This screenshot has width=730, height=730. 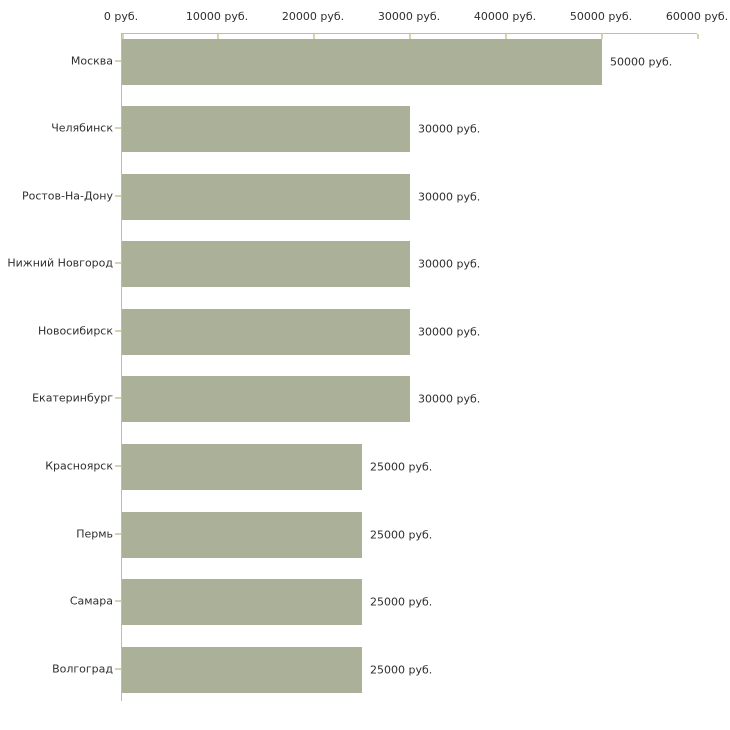 I want to click on category-label: Москва, so click(x=91, y=61).